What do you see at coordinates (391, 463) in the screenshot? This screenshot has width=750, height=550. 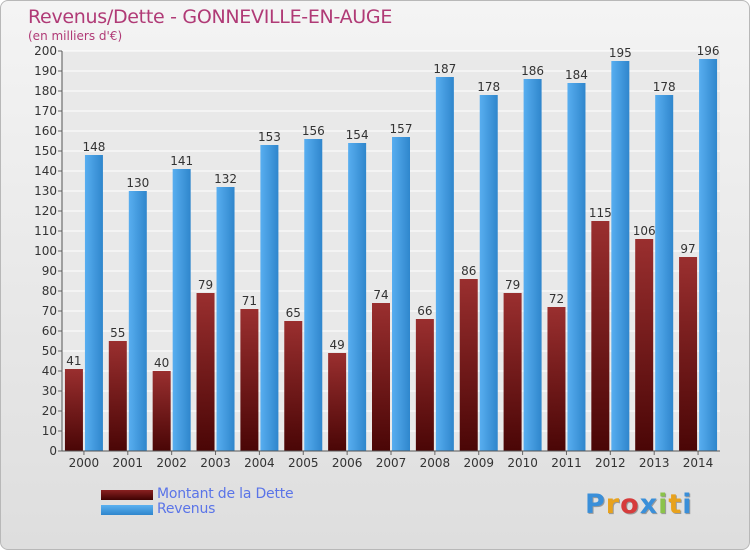 I see `x-tick-label-2007: 2007` at bounding box center [391, 463].